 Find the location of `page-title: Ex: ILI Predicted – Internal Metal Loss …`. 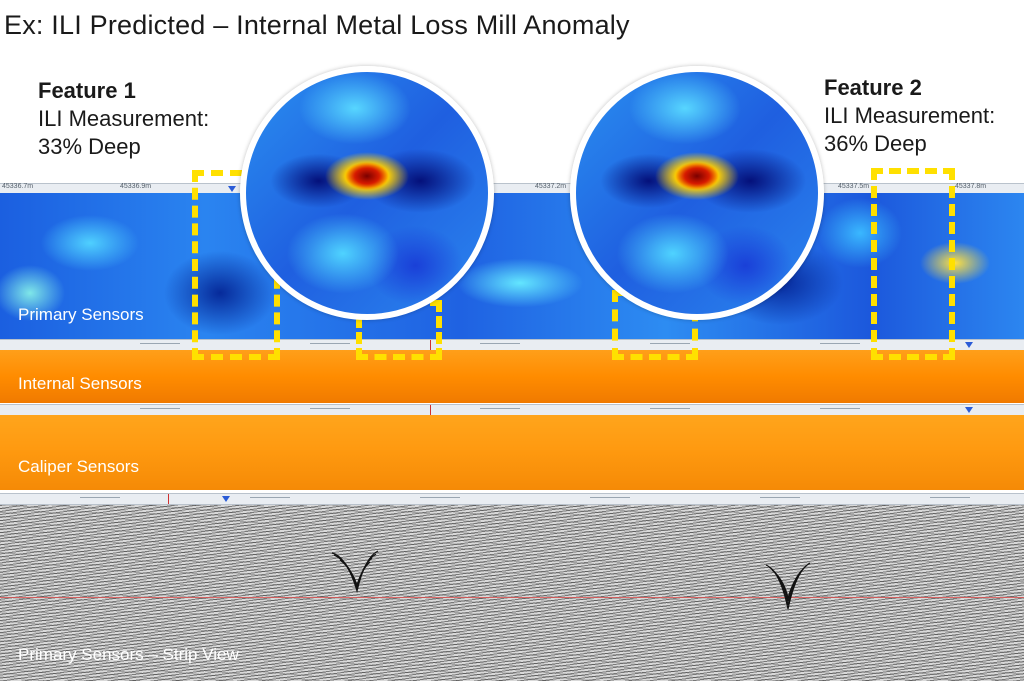

page-title: Ex: ILI Predicted – Internal Metal Loss … is located at coordinates (317, 25).